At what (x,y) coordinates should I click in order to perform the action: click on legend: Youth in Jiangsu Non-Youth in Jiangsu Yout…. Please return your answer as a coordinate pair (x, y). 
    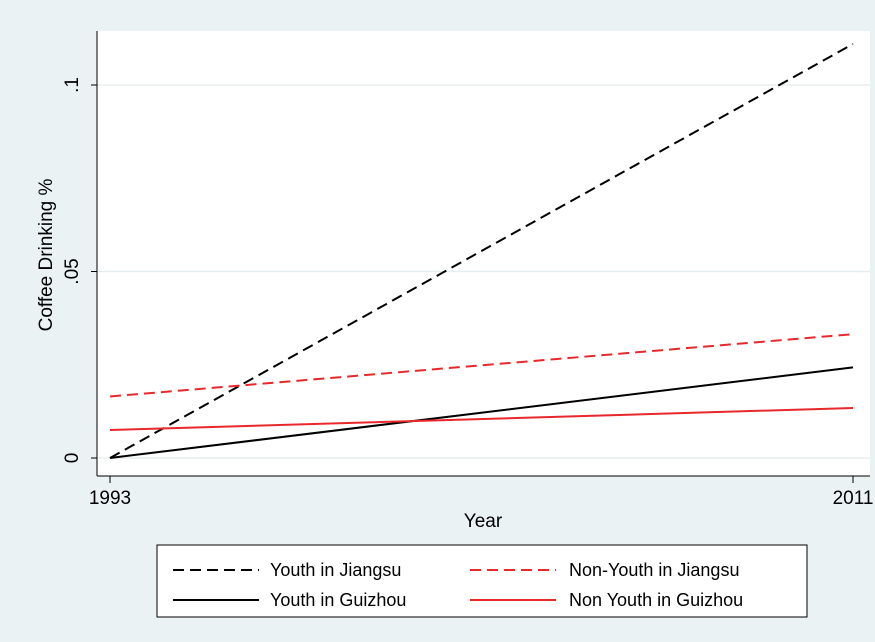
    Looking at the image, I should click on (482, 581).